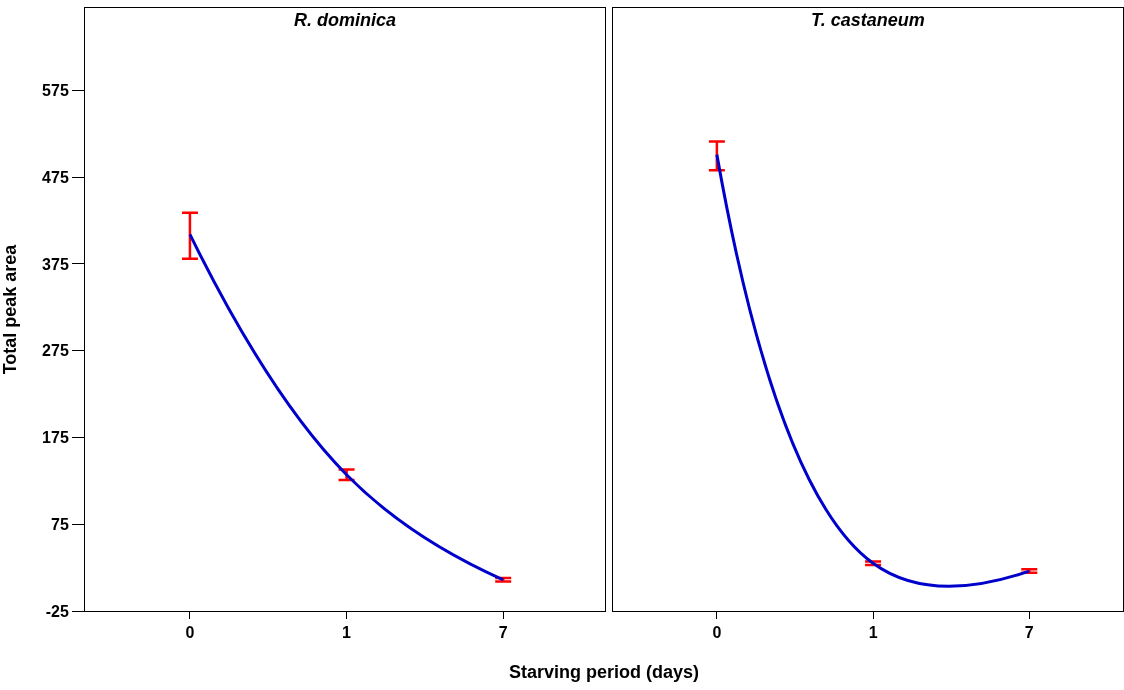  Describe the element at coordinates (345, 20) in the screenshot. I see `chart-title: R. dominica` at that location.